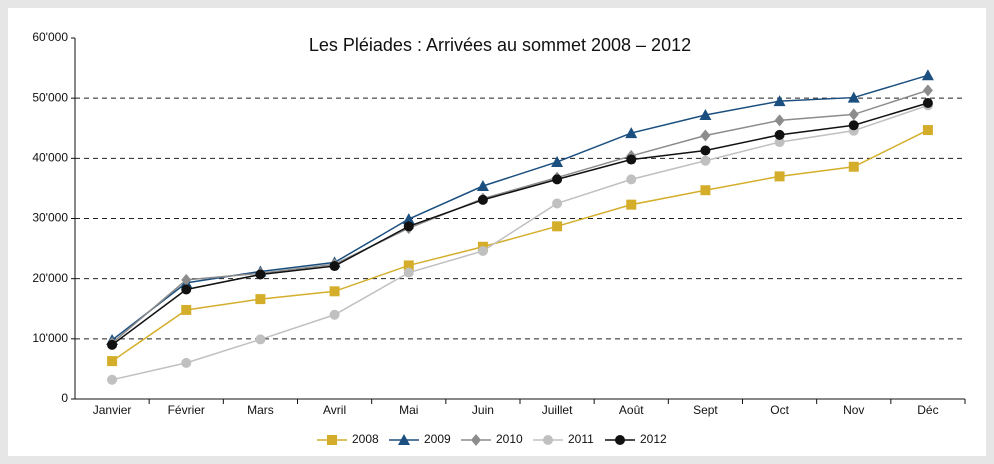 The image size is (994, 464). What do you see at coordinates (50, 218) in the screenshot?
I see `y-tick-label: 30'000` at bounding box center [50, 218].